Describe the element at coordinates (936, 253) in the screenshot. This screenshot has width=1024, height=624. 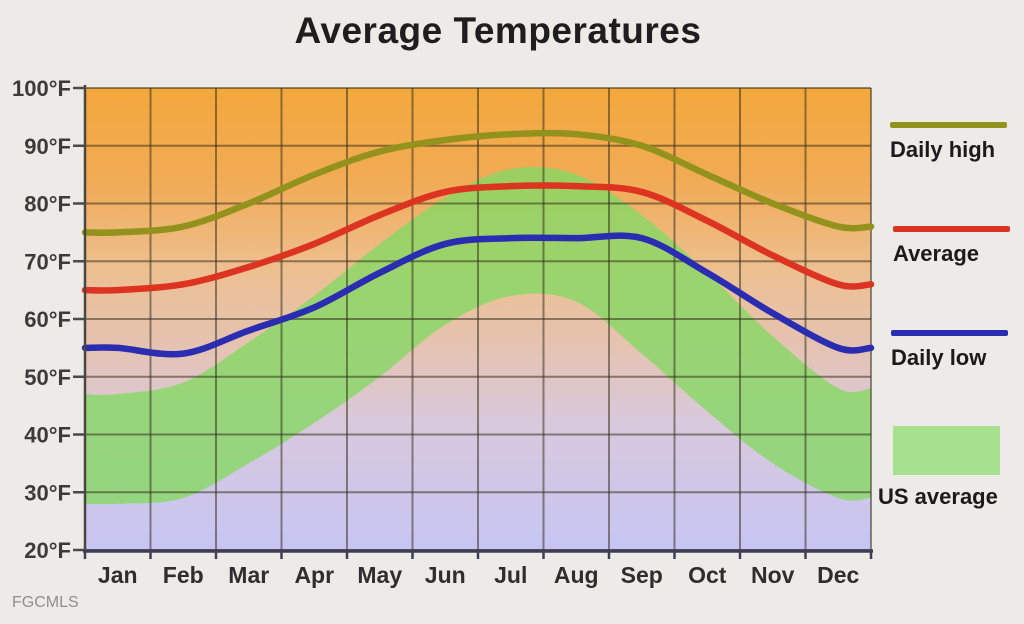
I see `legend-label-average: Average` at that location.